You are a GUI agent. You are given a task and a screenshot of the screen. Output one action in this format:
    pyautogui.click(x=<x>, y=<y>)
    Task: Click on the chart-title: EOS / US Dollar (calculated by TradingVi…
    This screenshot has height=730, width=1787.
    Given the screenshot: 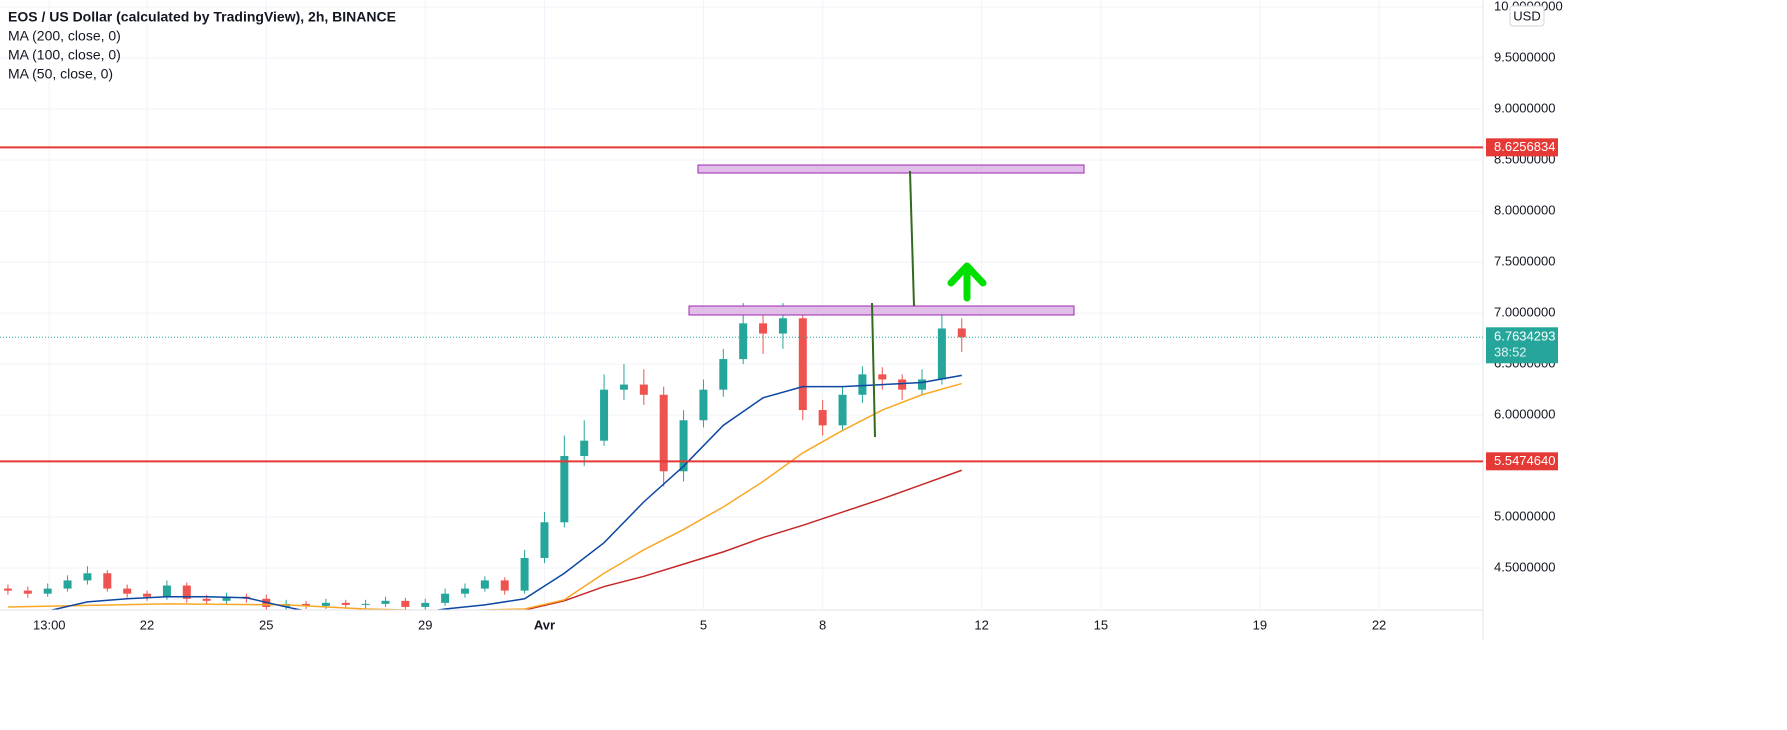 What is the action you would take?
    pyautogui.click(x=202, y=17)
    